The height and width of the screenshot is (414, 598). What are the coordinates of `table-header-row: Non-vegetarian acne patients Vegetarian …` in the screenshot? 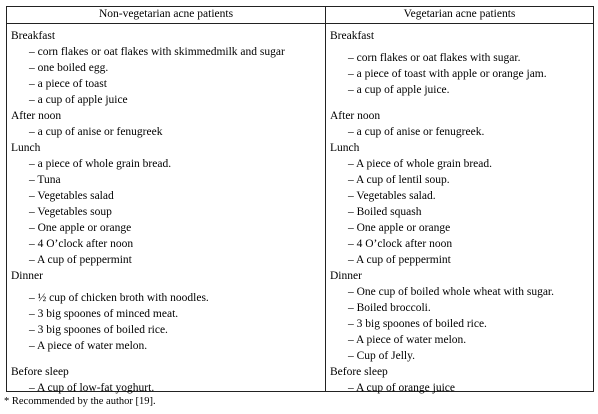 It's located at (300, 15).